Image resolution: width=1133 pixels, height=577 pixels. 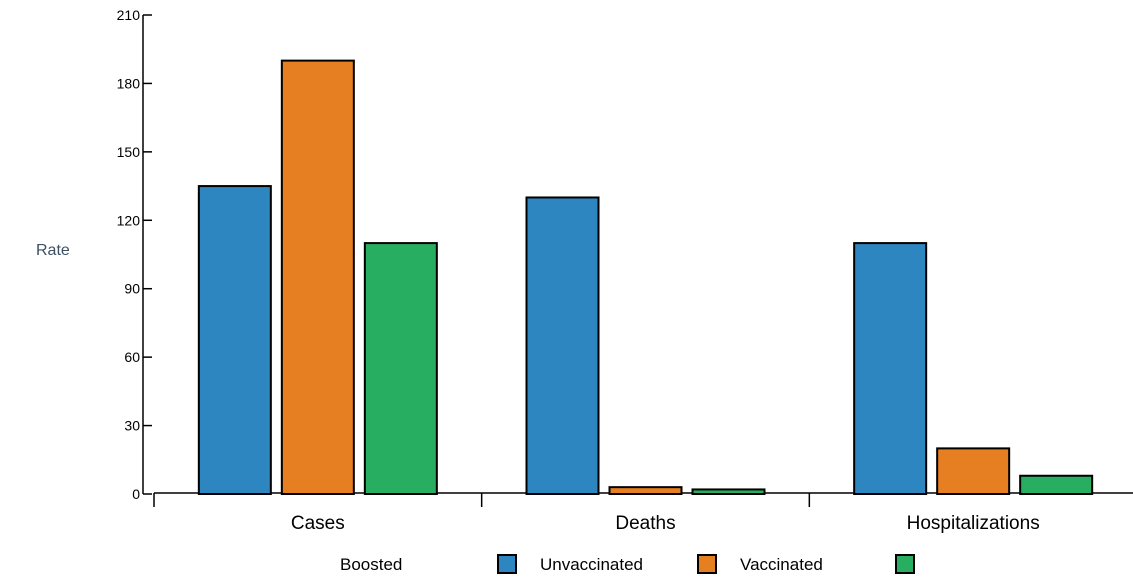 What do you see at coordinates (129, 83) in the screenshot?
I see `y-tick-label: 180` at bounding box center [129, 83].